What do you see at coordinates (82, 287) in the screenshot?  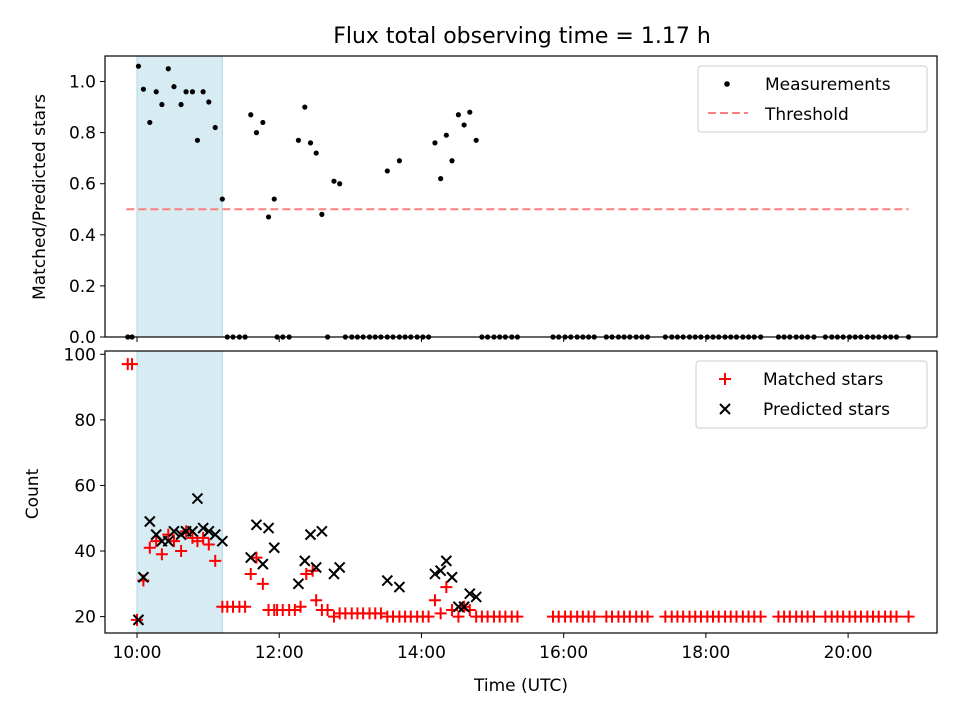 I see `top-y-tick-label: 0.2` at bounding box center [82, 287].